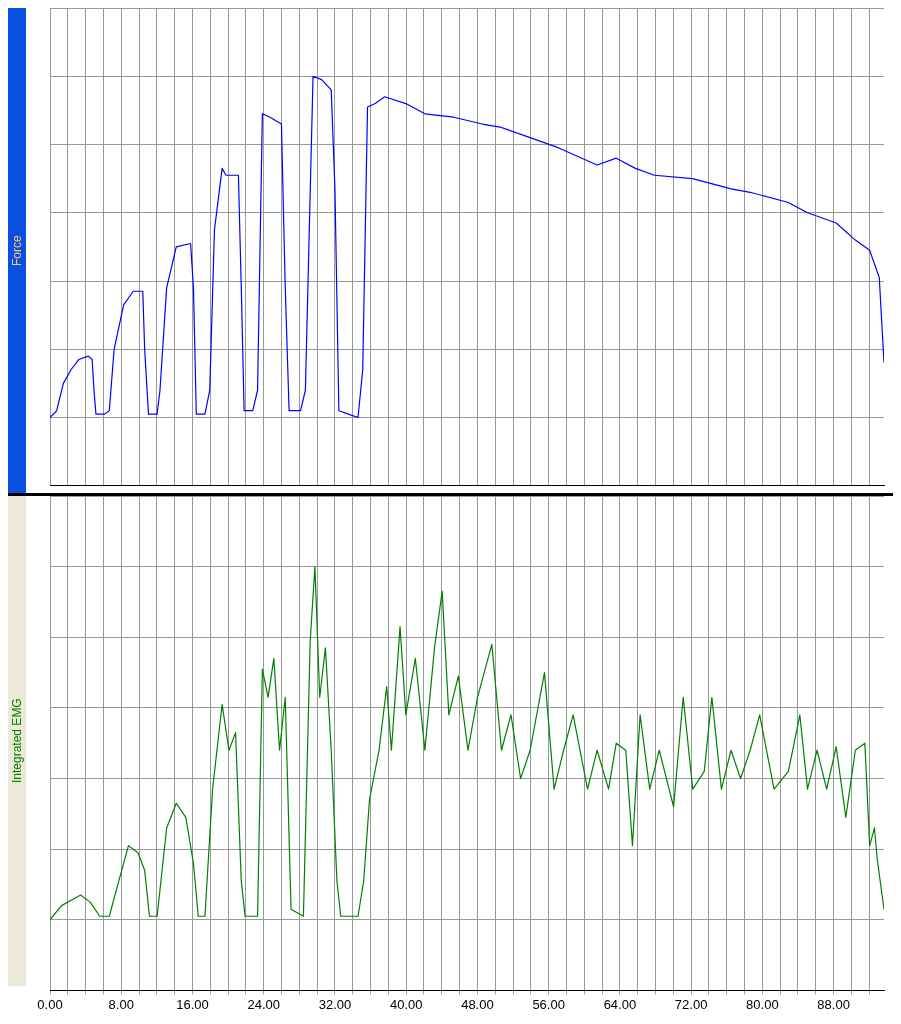 This screenshot has width=901, height=1024. Describe the element at coordinates (477, 1004) in the screenshot. I see `x-tick-label: 48.00` at that location.